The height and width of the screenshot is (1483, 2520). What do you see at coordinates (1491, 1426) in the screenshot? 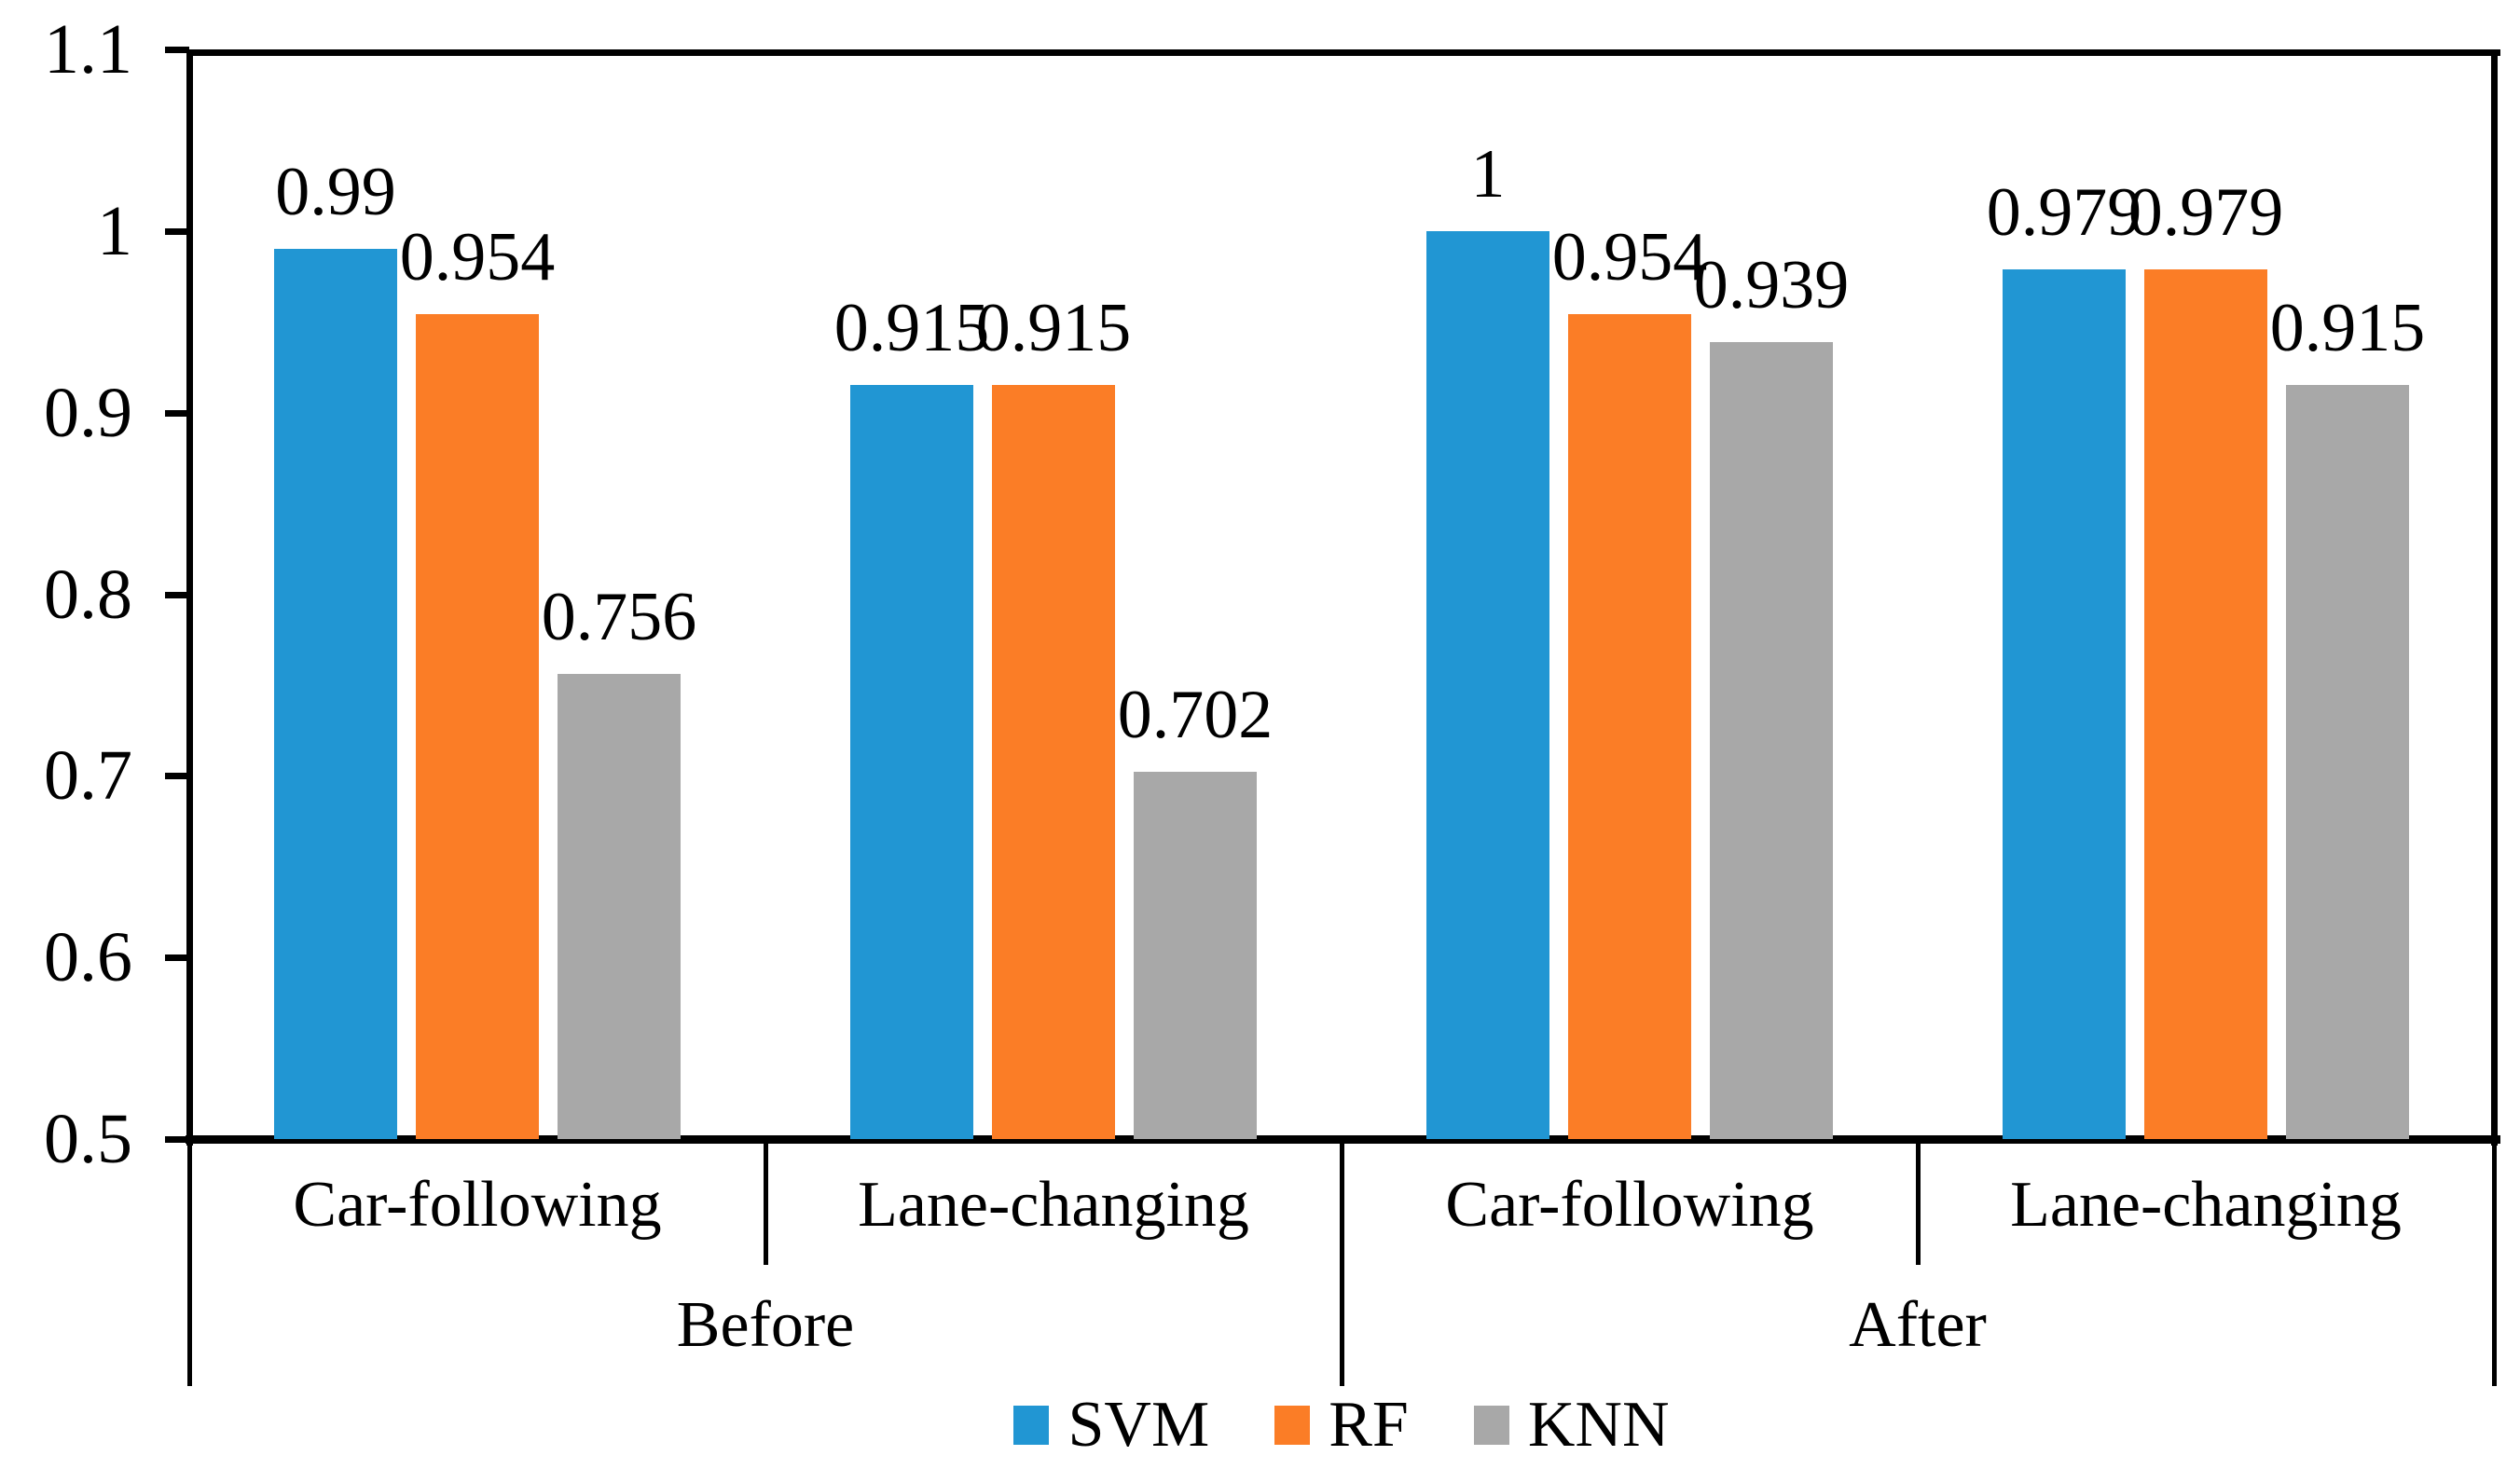
I see `legend-swatch-knn` at bounding box center [1491, 1426].